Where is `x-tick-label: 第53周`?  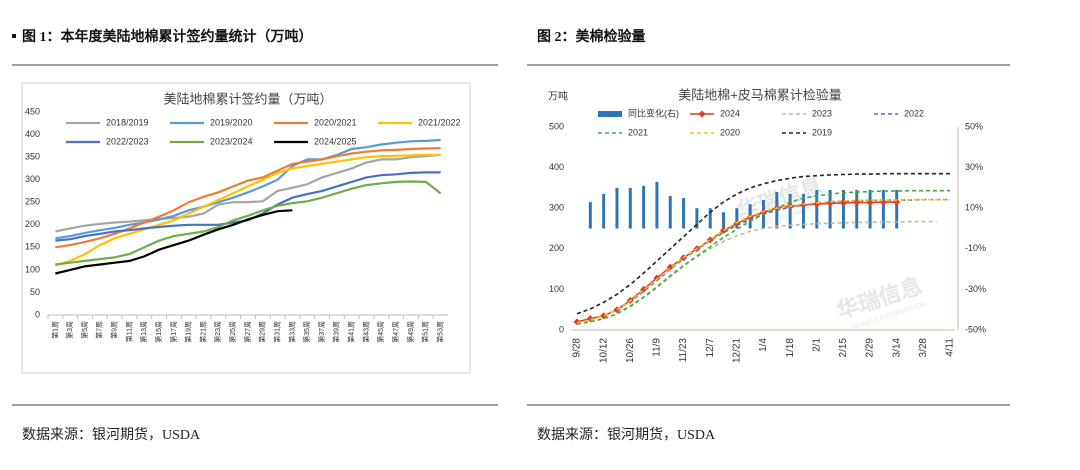 x-tick-label: 第53周 is located at coordinates (439, 332).